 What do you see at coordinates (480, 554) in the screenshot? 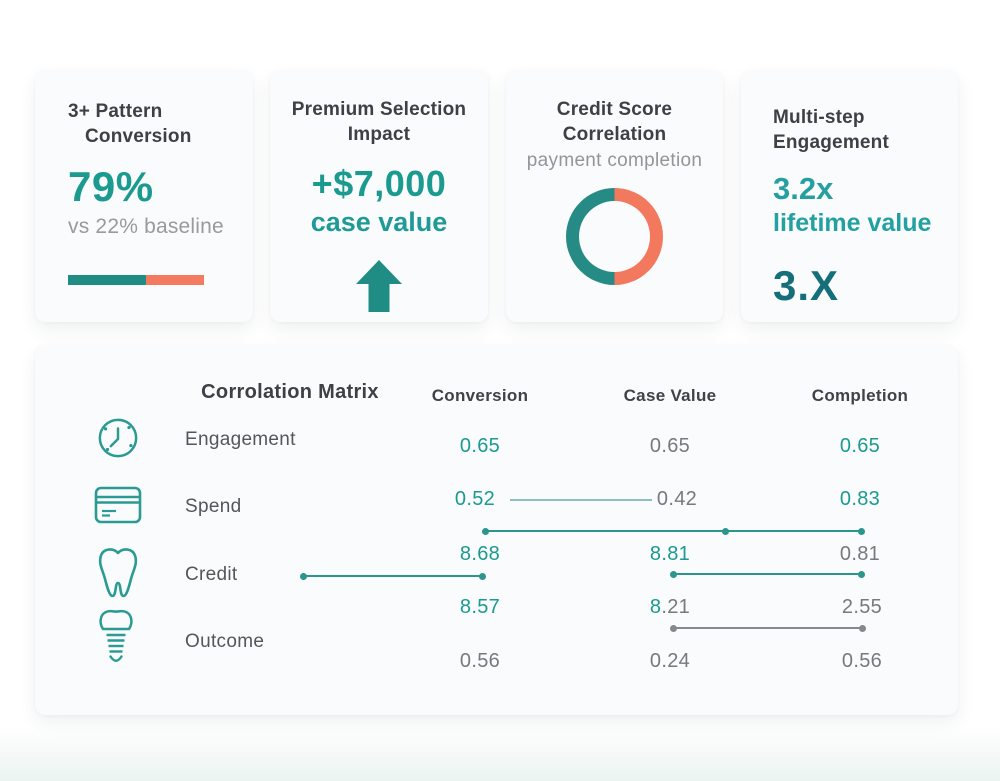
I see `matrix-value: 8.68` at bounding box center [480, 554].